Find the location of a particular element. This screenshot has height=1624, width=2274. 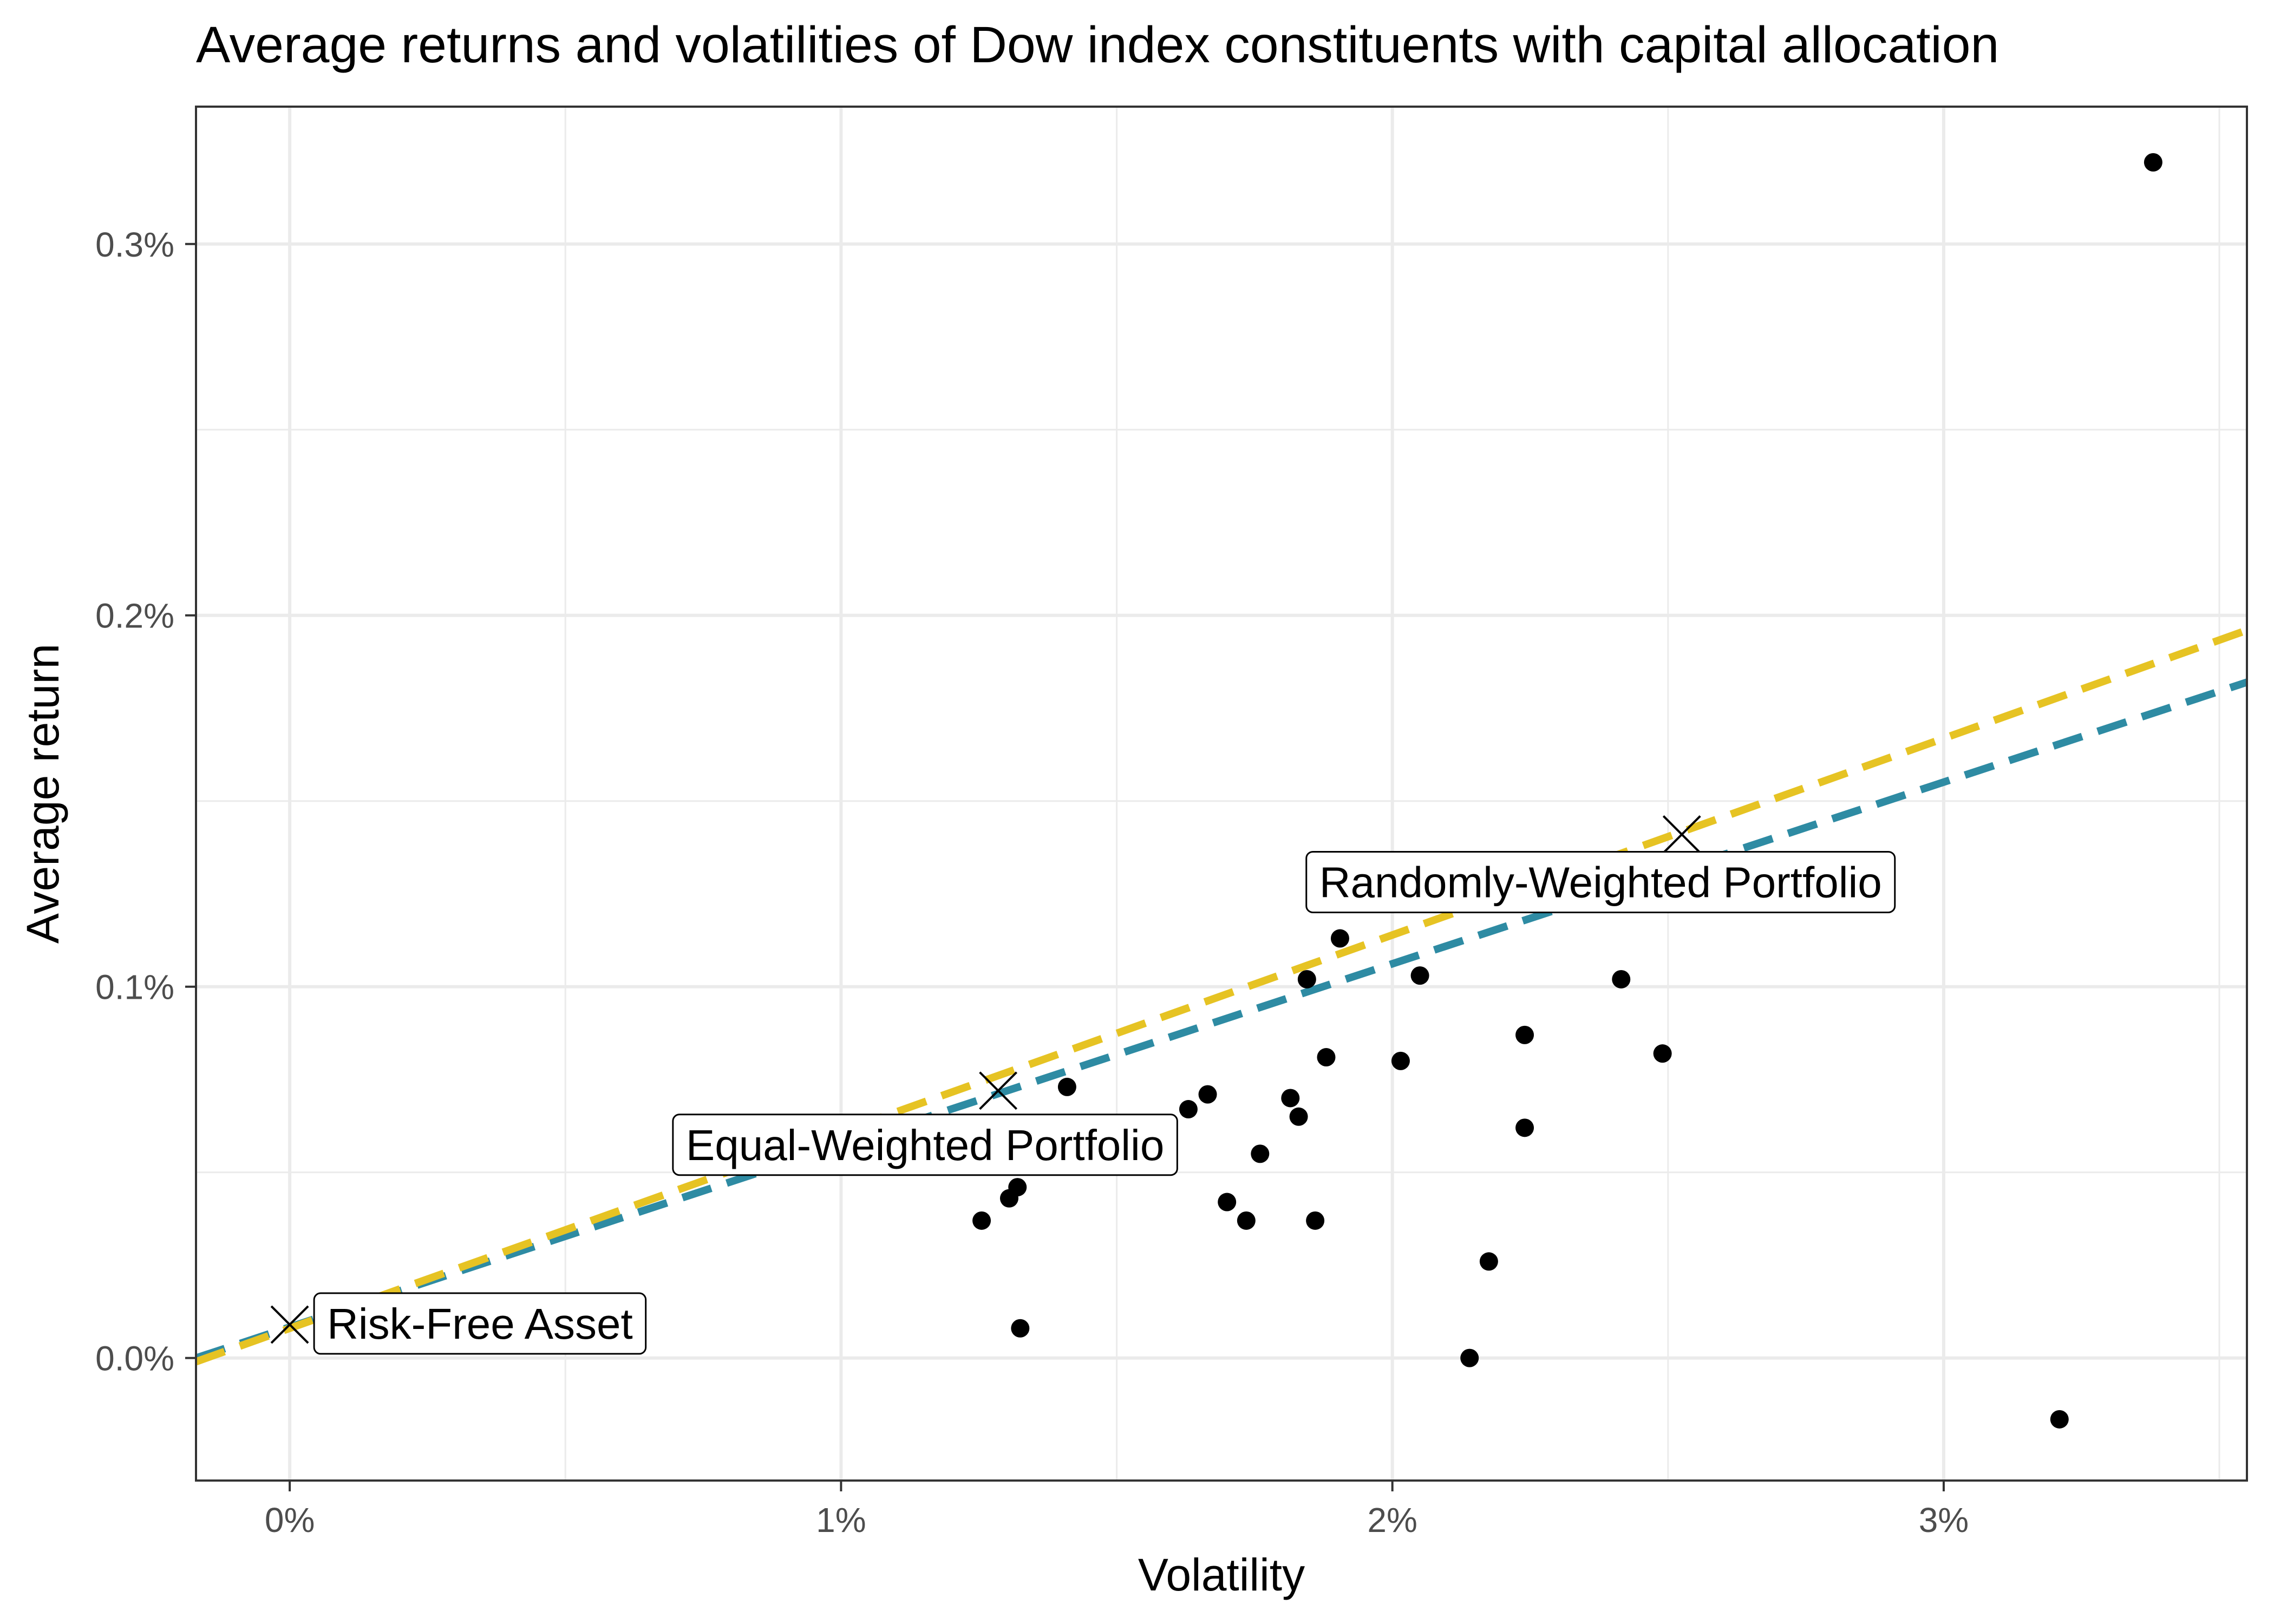

portfolio-label: Randomly-Weighted Portfolio is located at coordinates (1600, 882).